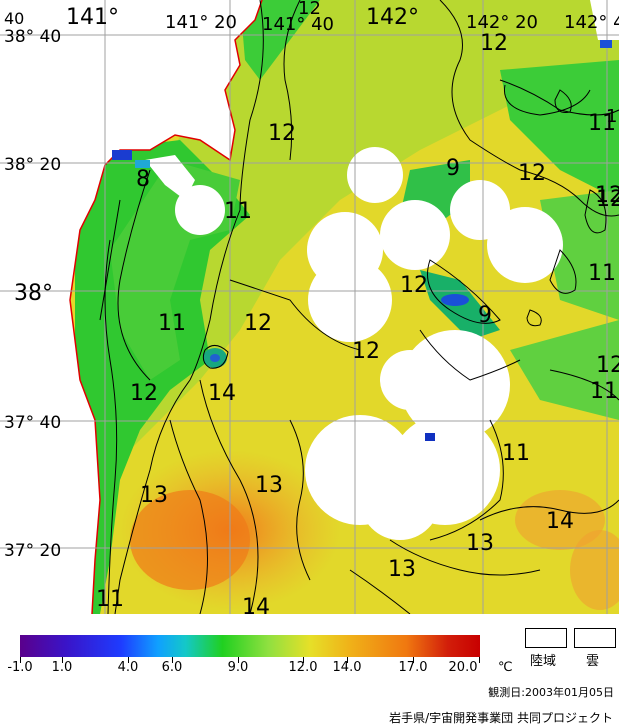  Describe the element at coordinates (591, 22) in the screenshot. I see `coord-label-top: 142° 40` at that location.